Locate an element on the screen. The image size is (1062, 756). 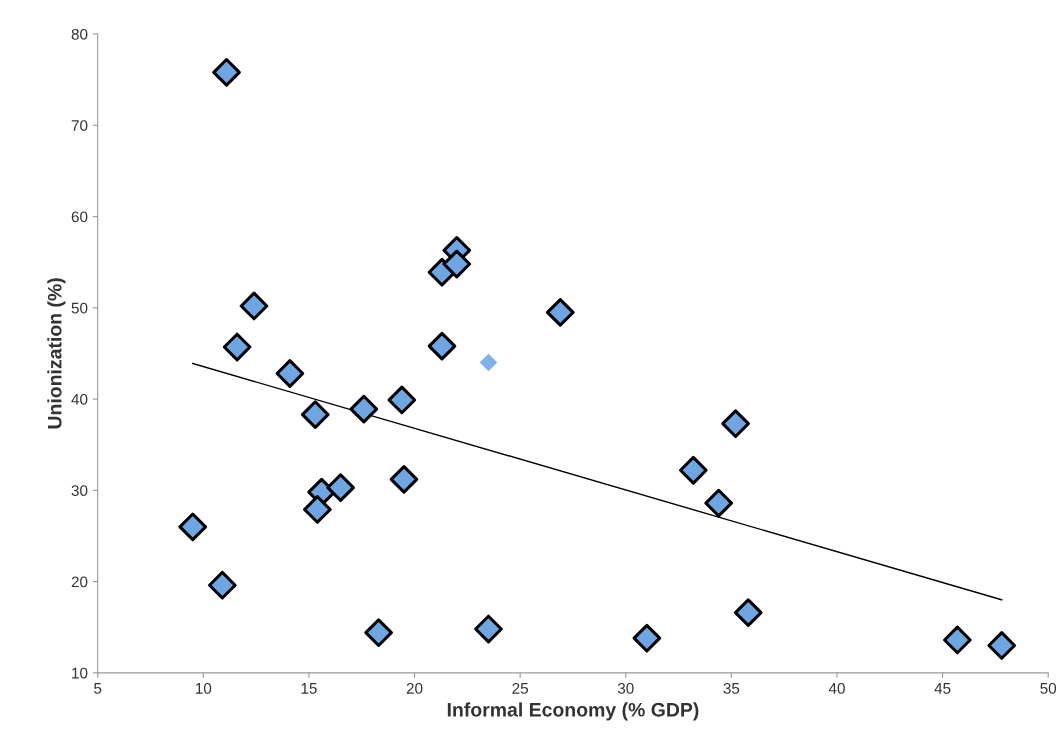
x-tick-label: 35 is located at coordinates (731, 688).